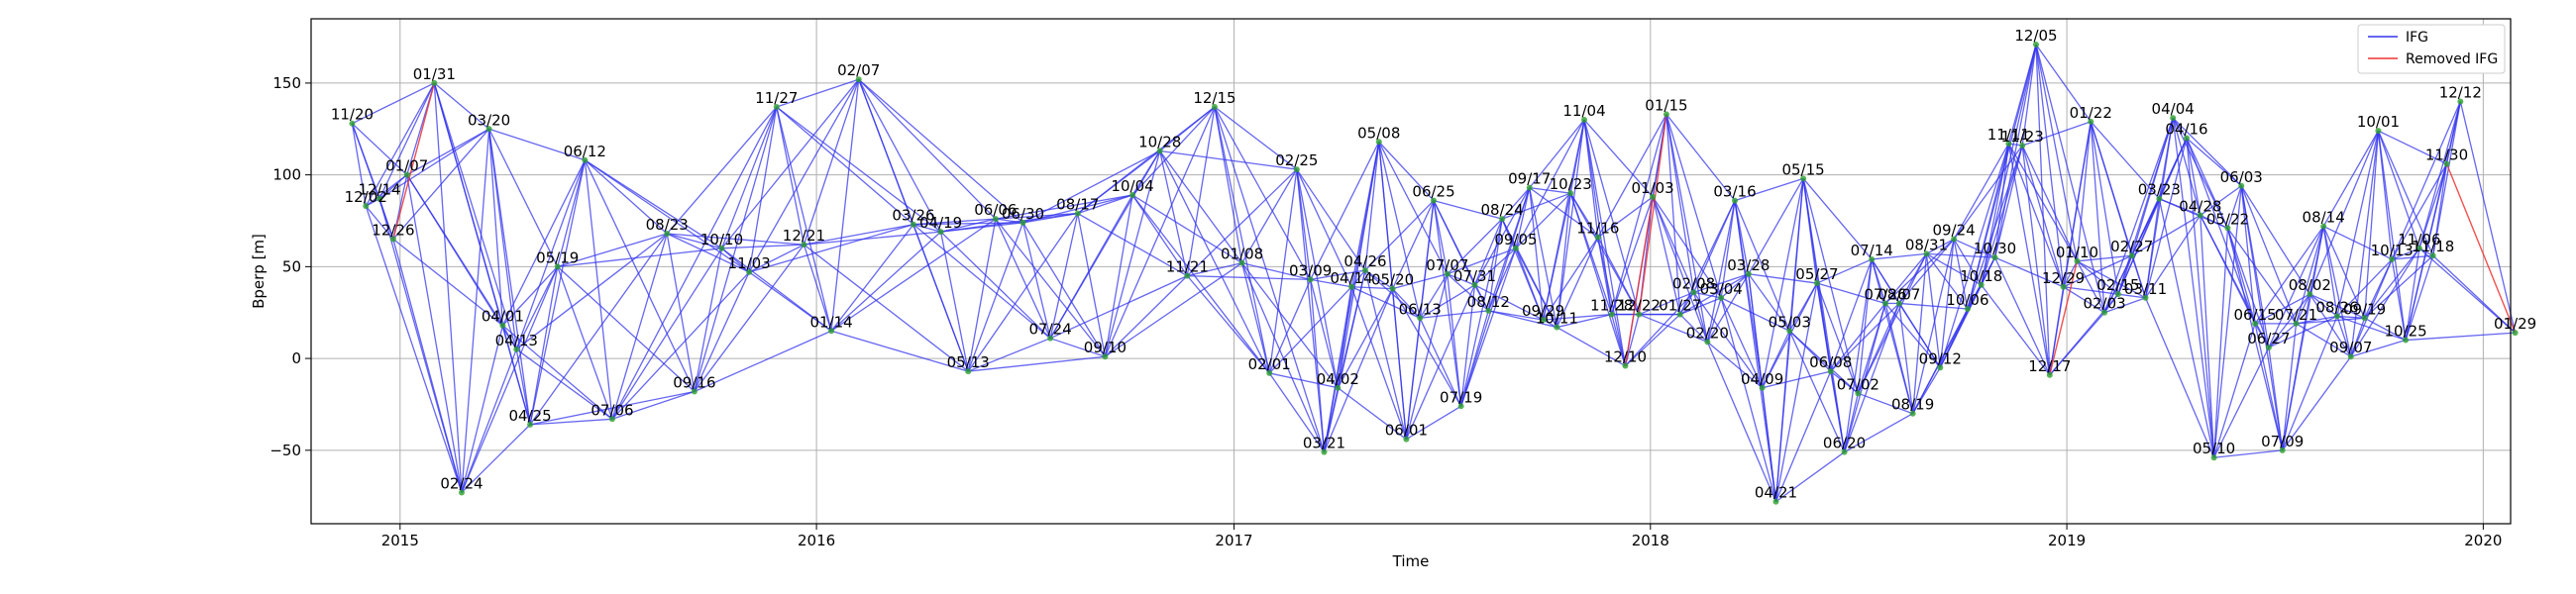 Image resolution: width=2576 pixels, height=594 pixels. I want to click on acquisition-label: 05/08, so click(1378, 133).